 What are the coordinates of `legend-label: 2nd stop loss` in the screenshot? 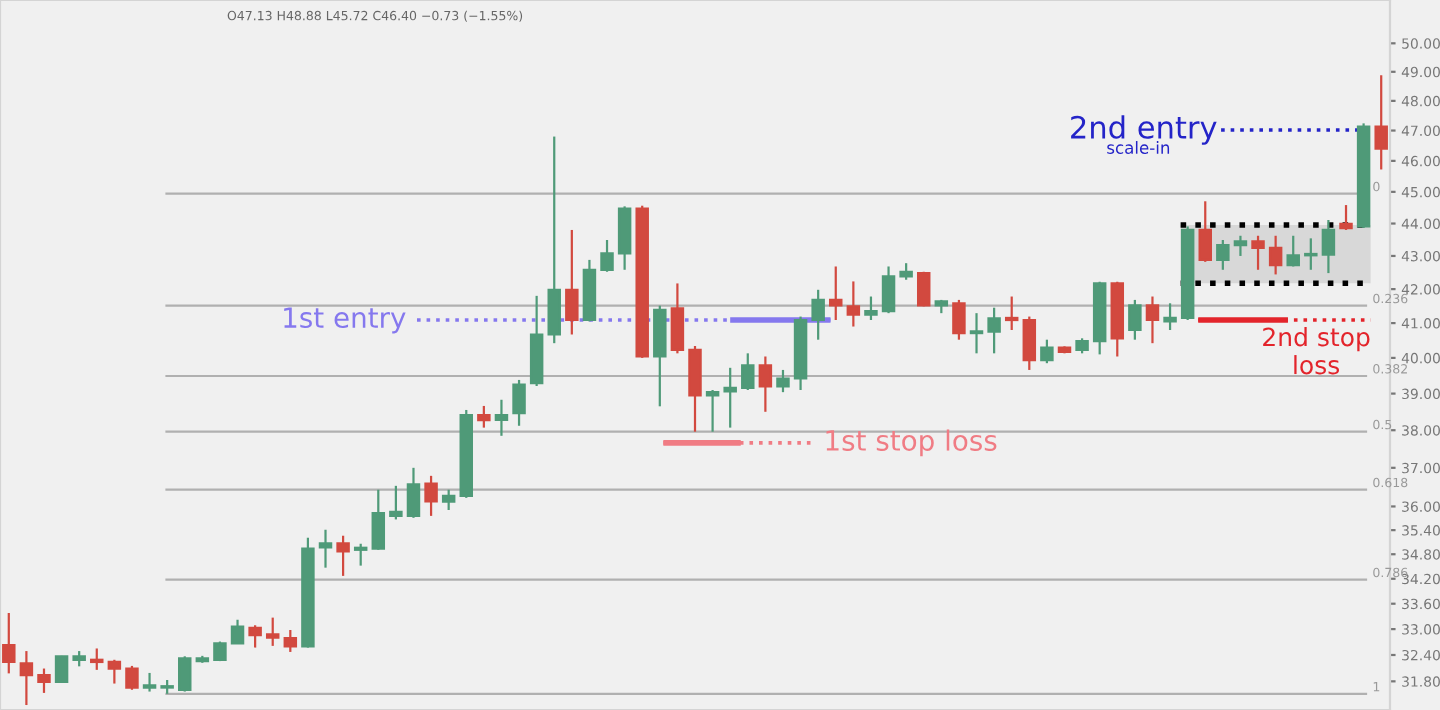 It's located at (1316, 351).